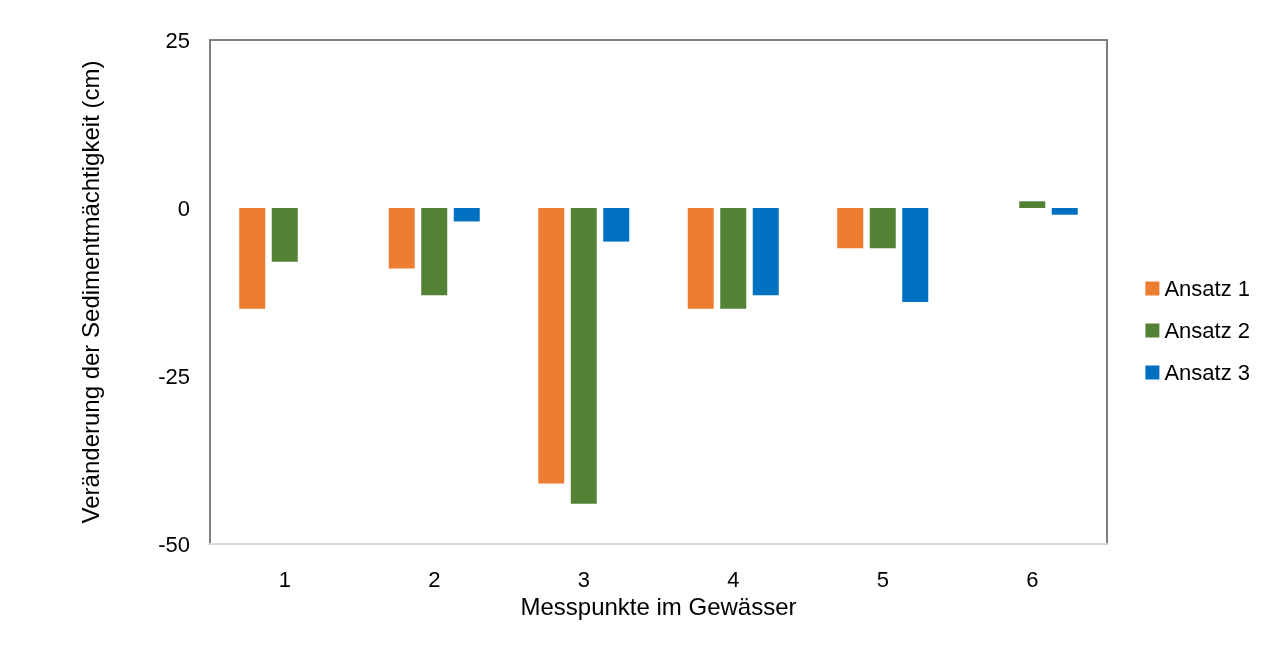 This screenshot has height=661, width=1275. Describe the element at coordinates (177, 40) in the screenshot. I see `y-tick-label: 25` at that location.